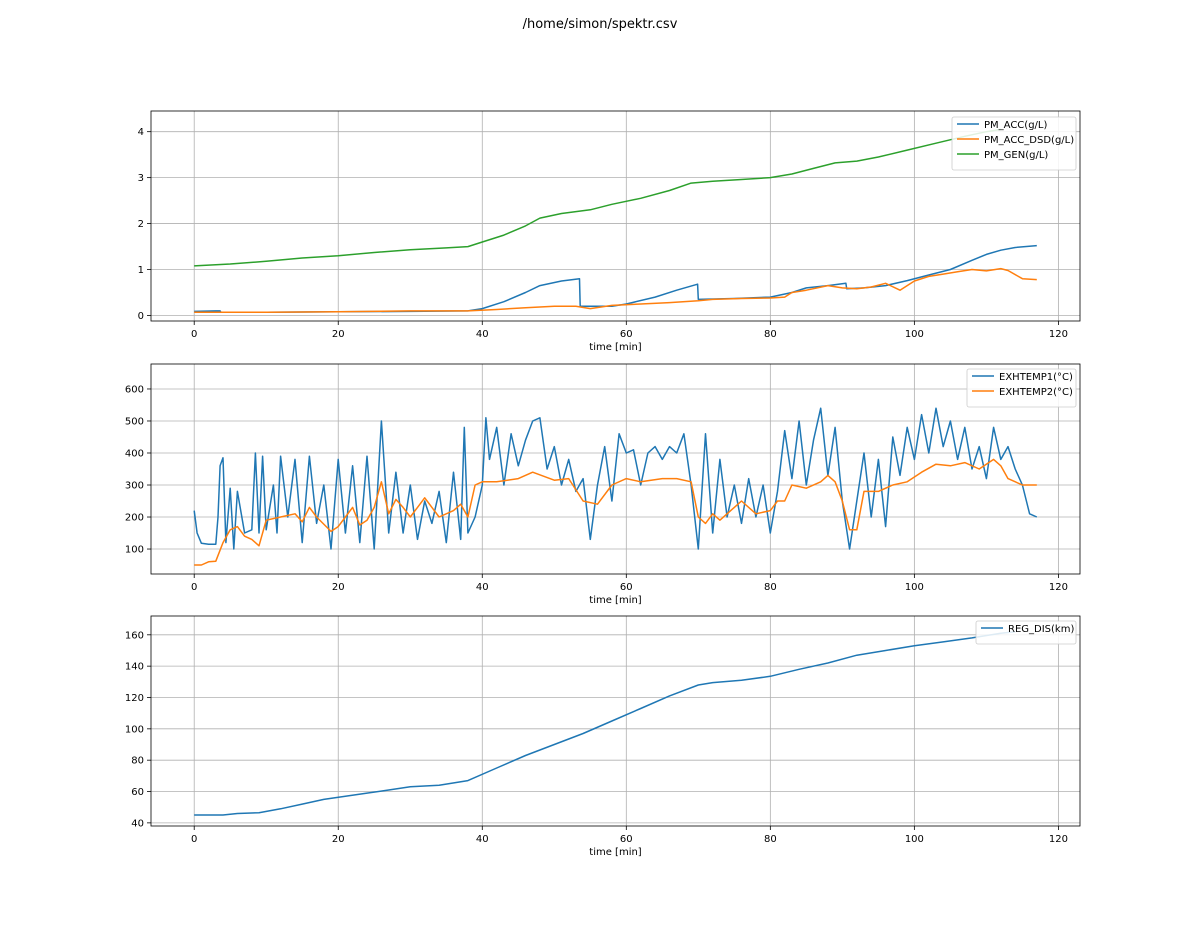  What do you see at coordinates (600, 24) in the screenshot?
I see `figure-title: /home/simon/spektr.csv` at bounding box center [600, 24].